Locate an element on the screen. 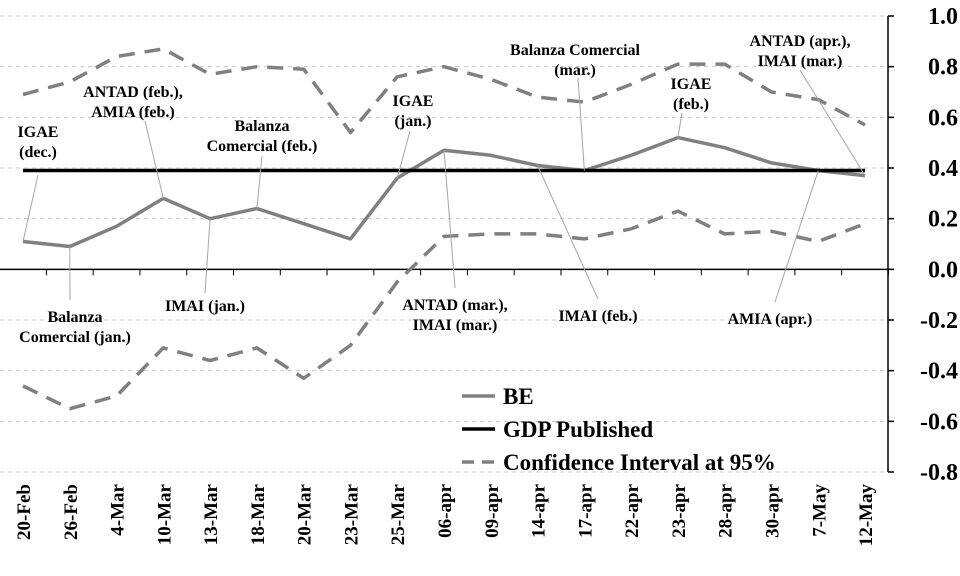 The image size is (960, 576). annotation-label: IGAE (dec.) is located at coordinates (38, 142).